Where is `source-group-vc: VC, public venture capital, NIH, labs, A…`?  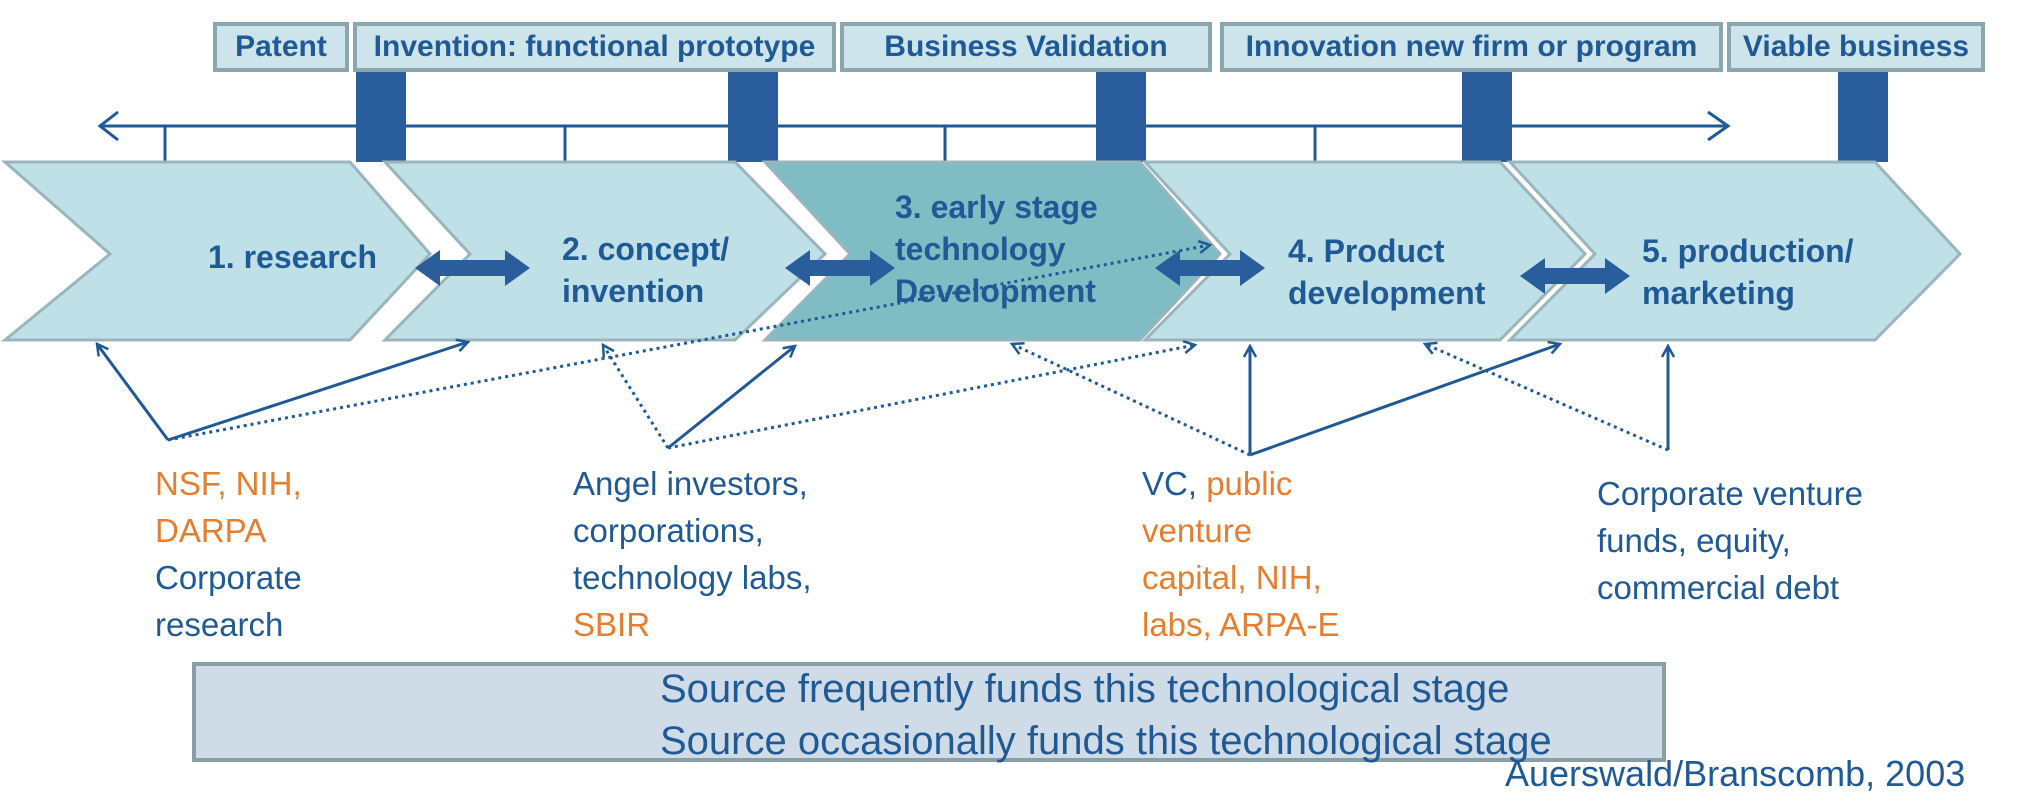
source-group-vc: VC, public venture capital, NIH, labs, A… is located at coordinates (1240, 554).